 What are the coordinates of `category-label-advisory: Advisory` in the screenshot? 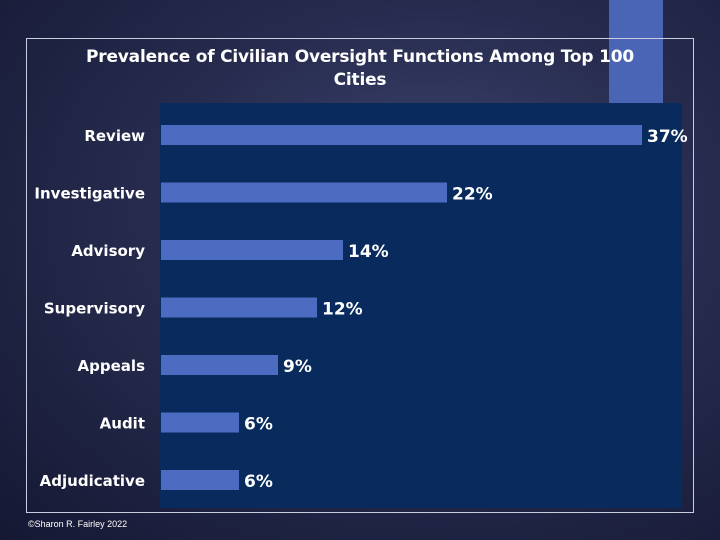 It's located at (108, 251).